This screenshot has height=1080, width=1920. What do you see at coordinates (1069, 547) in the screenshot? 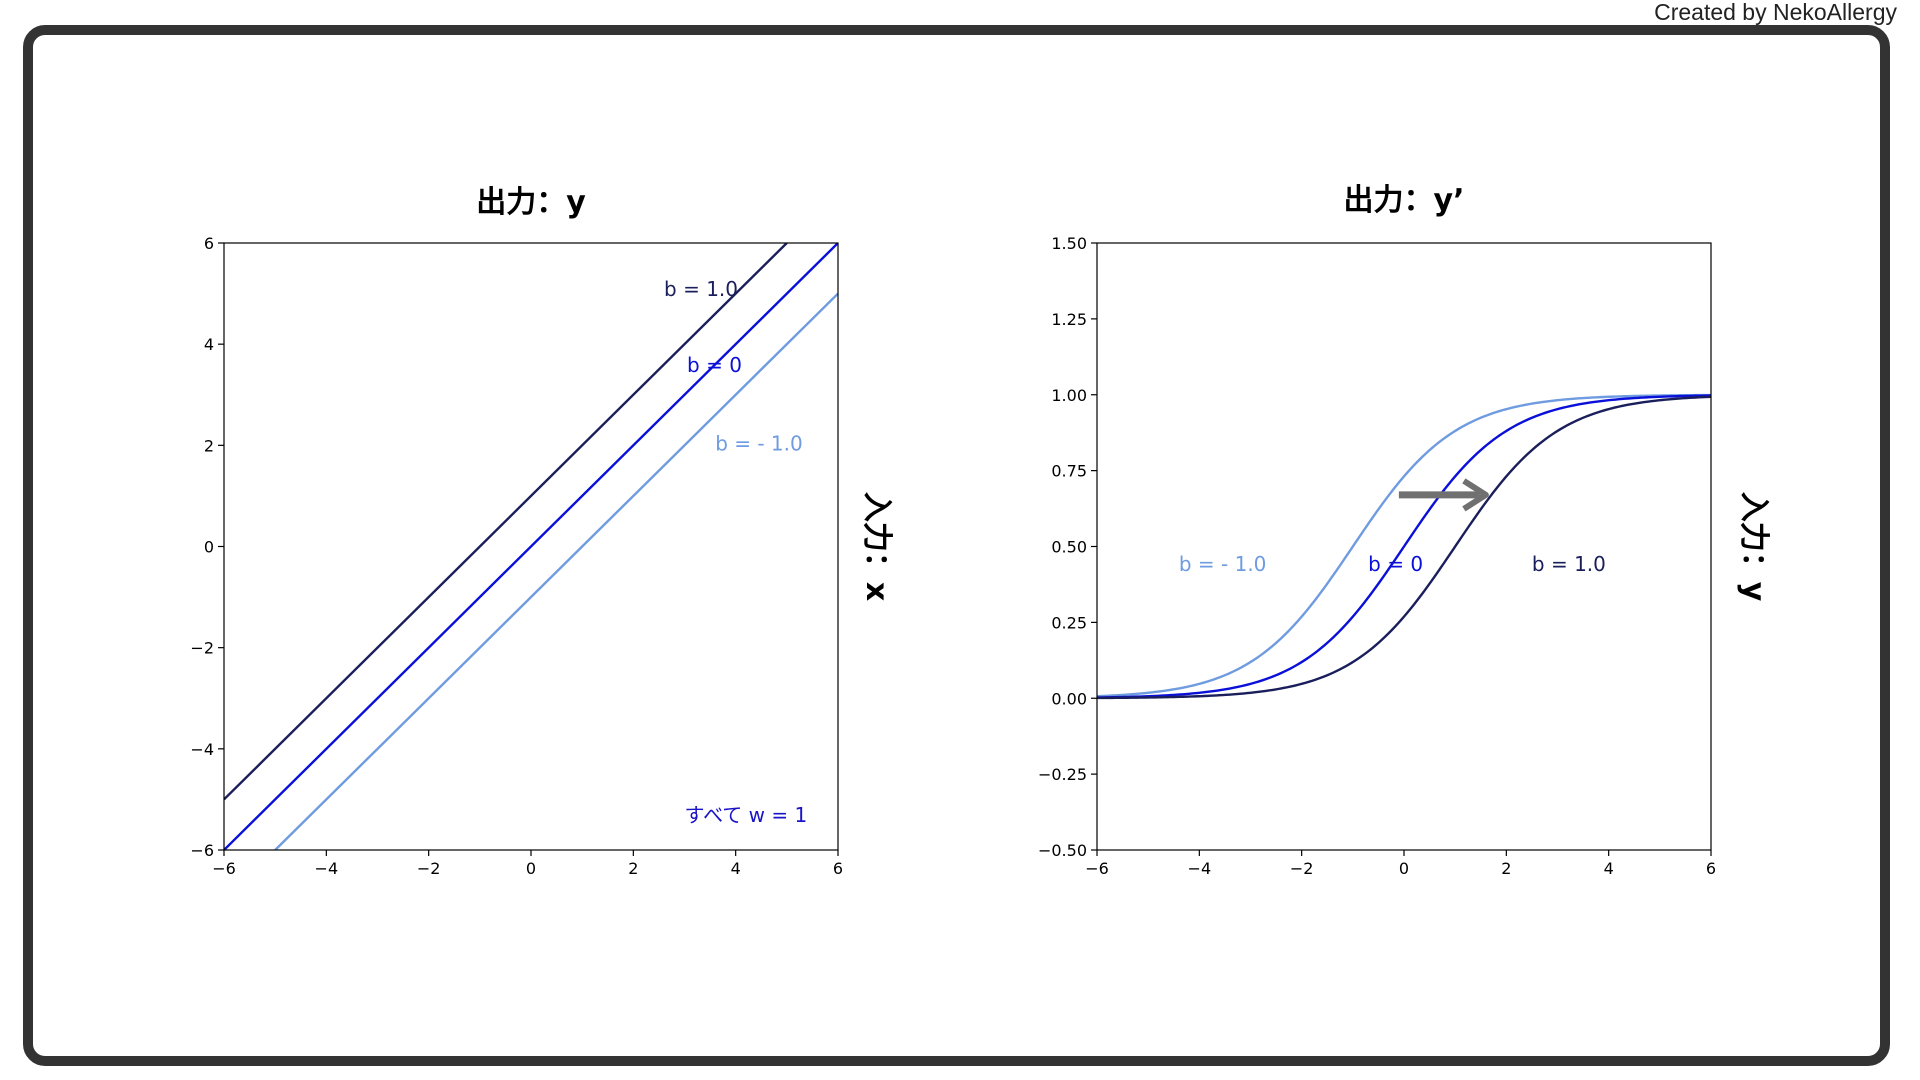
I see `y-tick-label: 0.50` at bounding box center [1069, 547].